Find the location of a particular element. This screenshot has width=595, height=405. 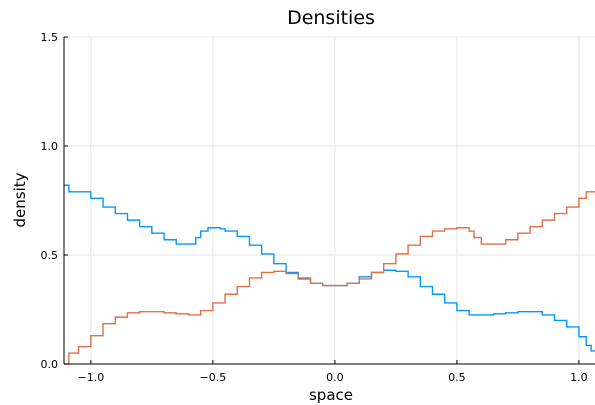

y-axis-label: density is located at coordinates (20, 199).